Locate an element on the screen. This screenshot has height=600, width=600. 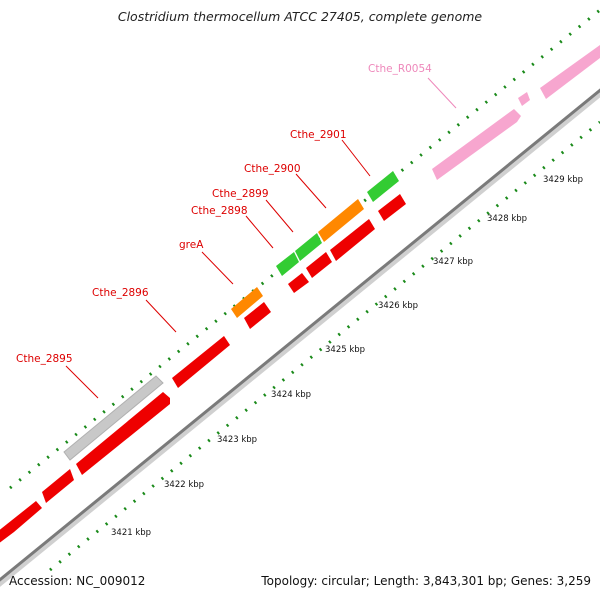
kbp-label: 3429 kbp is located at coordinates (563, 180).